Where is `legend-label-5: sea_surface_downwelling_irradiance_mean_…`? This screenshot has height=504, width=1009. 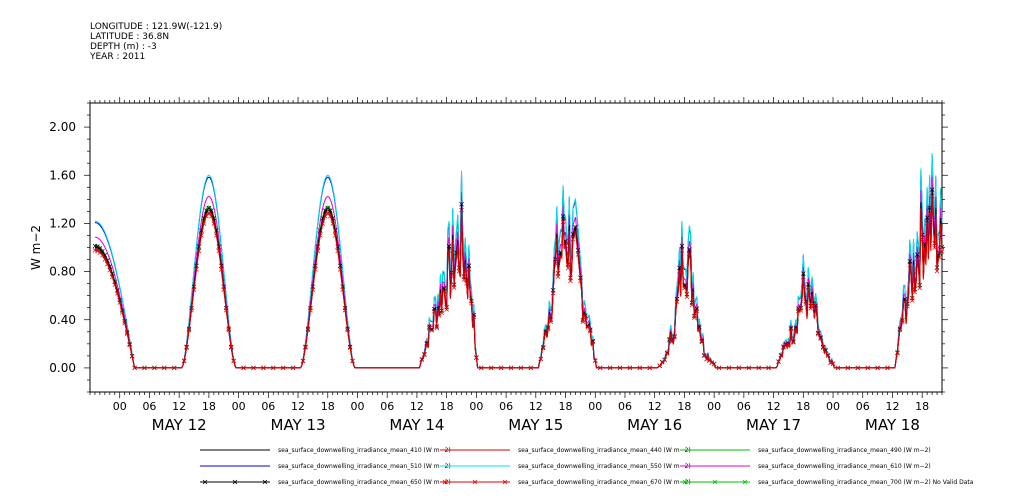 legend-label-5: sea_surface_downwelling_irradiance_mean_… is located at coordinates (844, 466).